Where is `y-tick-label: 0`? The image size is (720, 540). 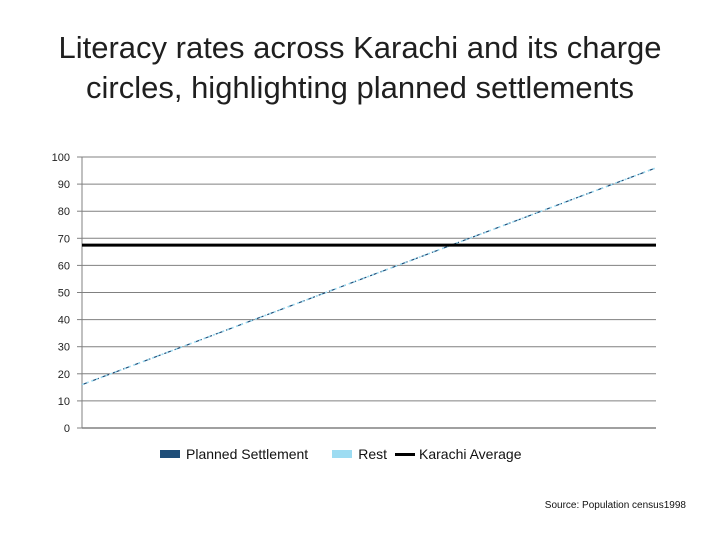
y-tick-label: 0 is located at coordinates (67, 429).